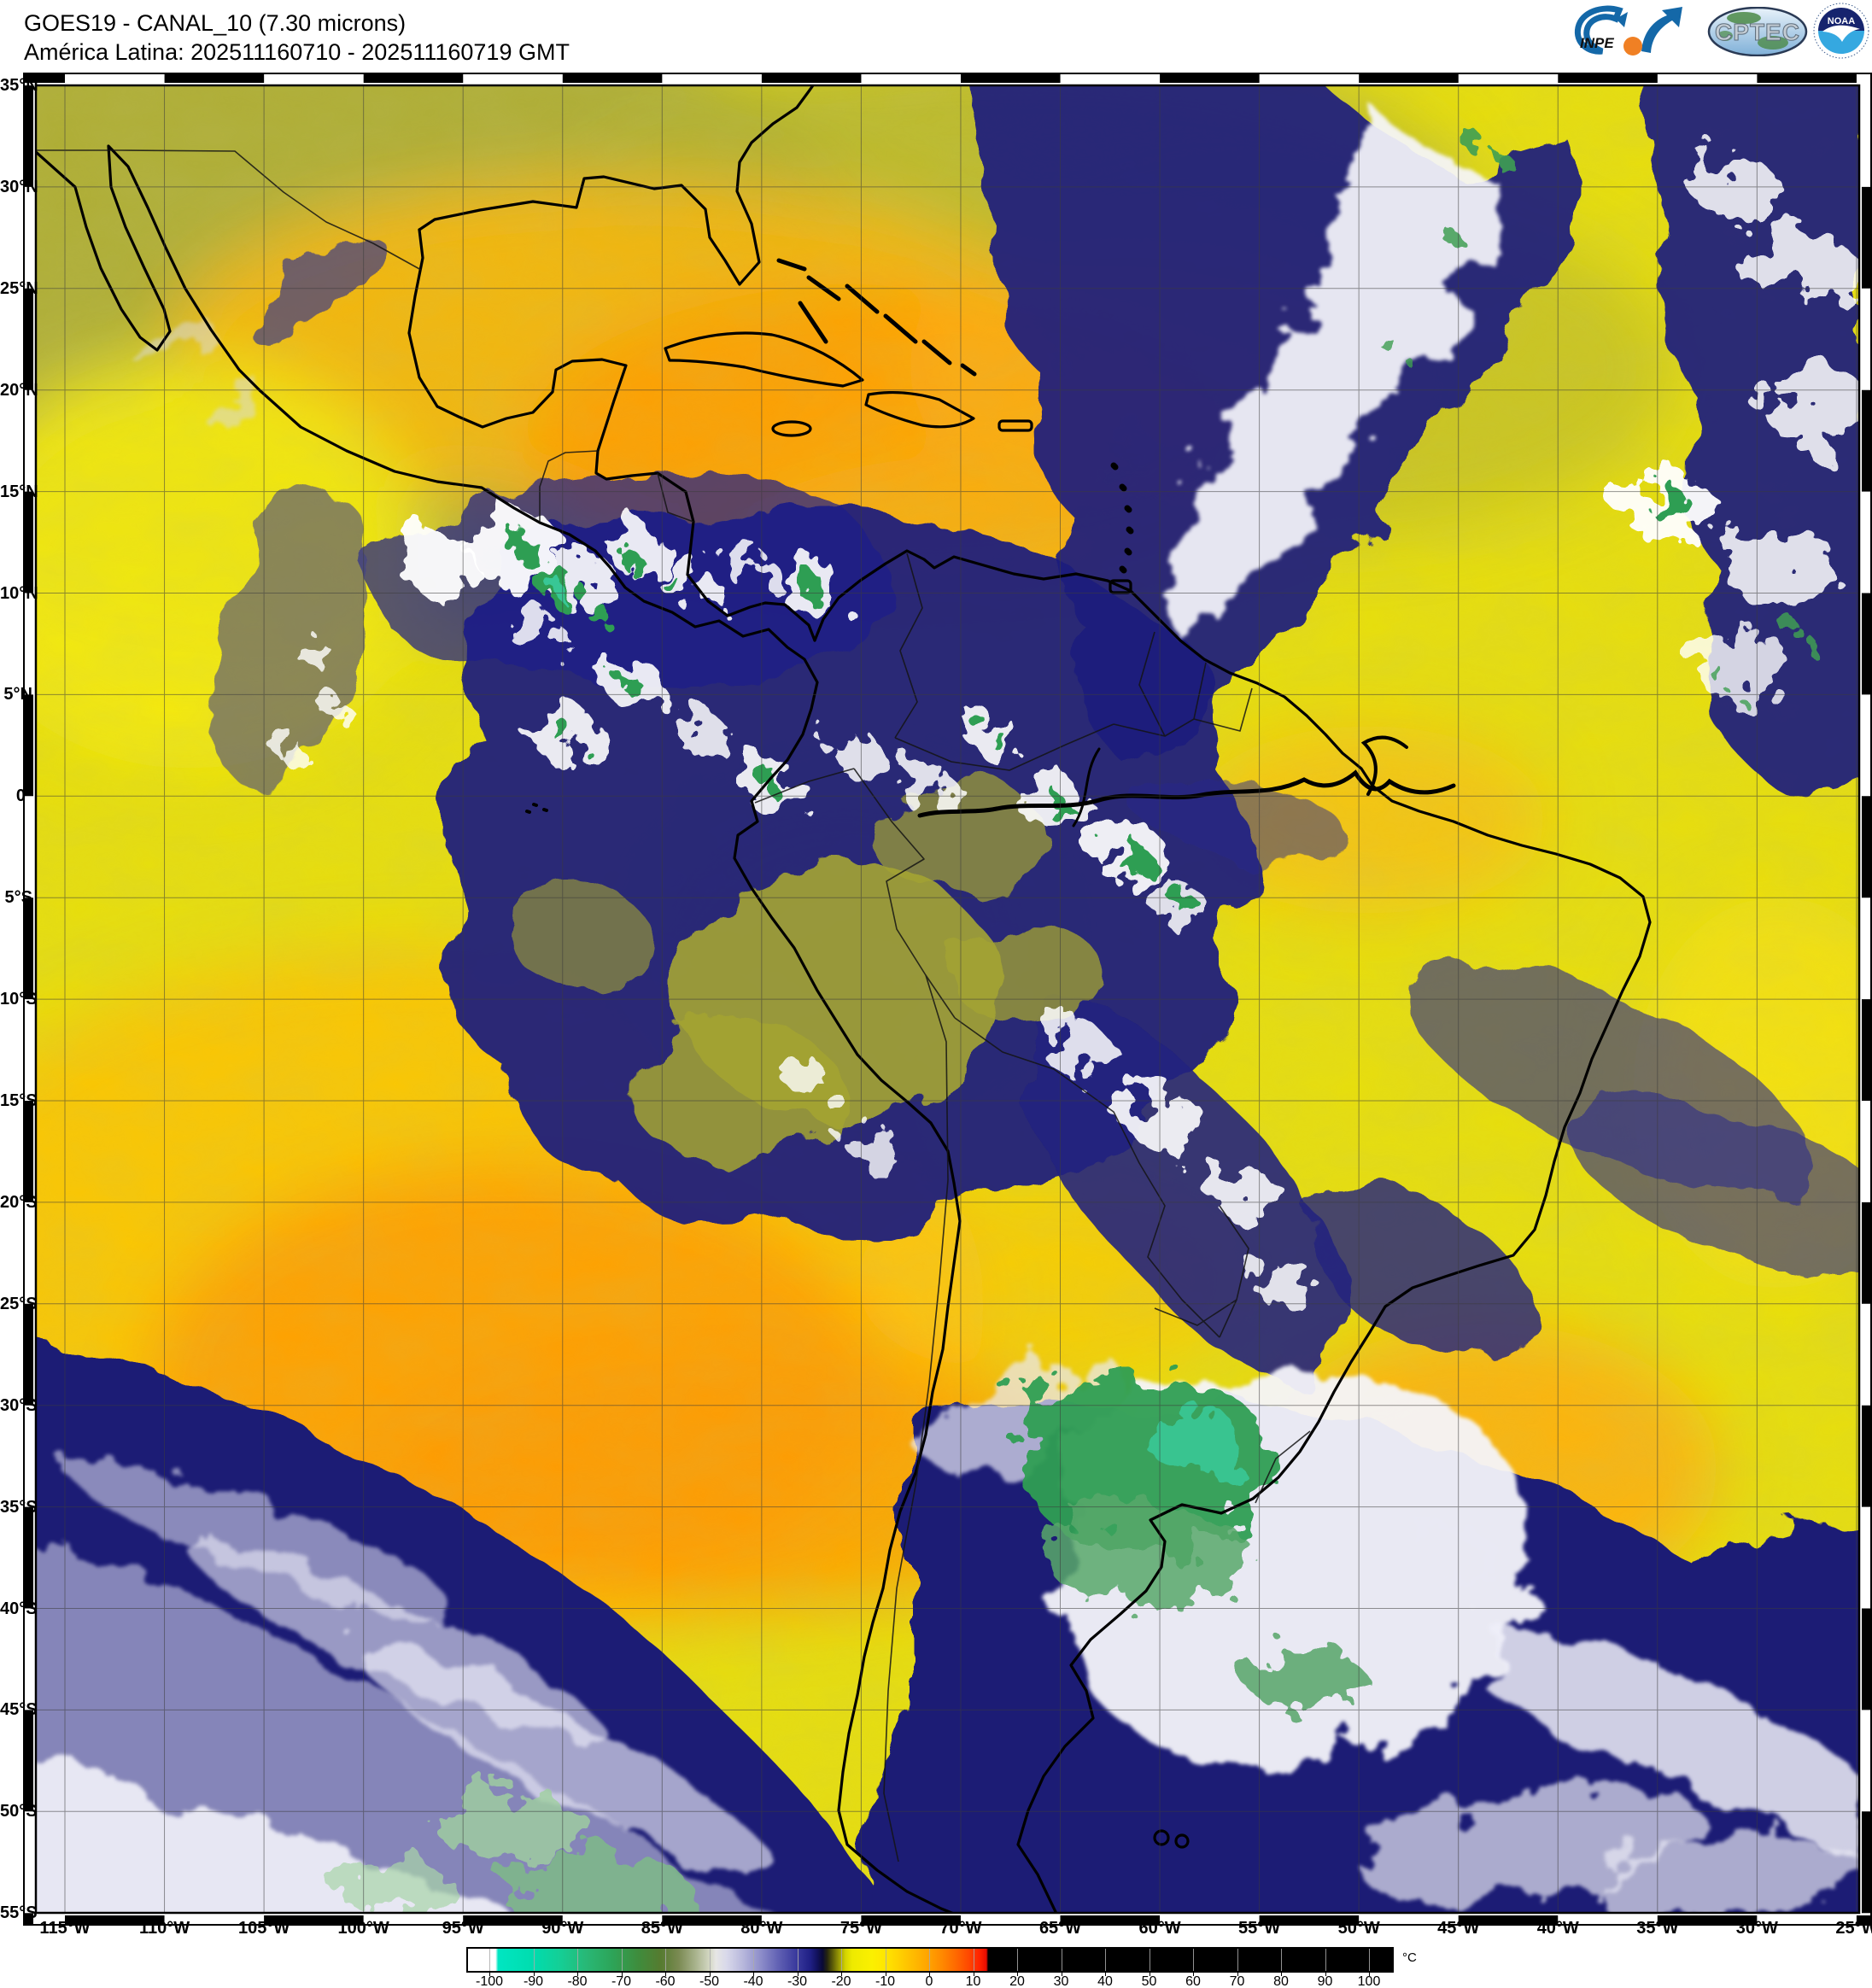  What do you see at coordinates (1259, 1928) in the screenshot?
I see `lon-label: 55°W` at bounding box center [1259, 1928].